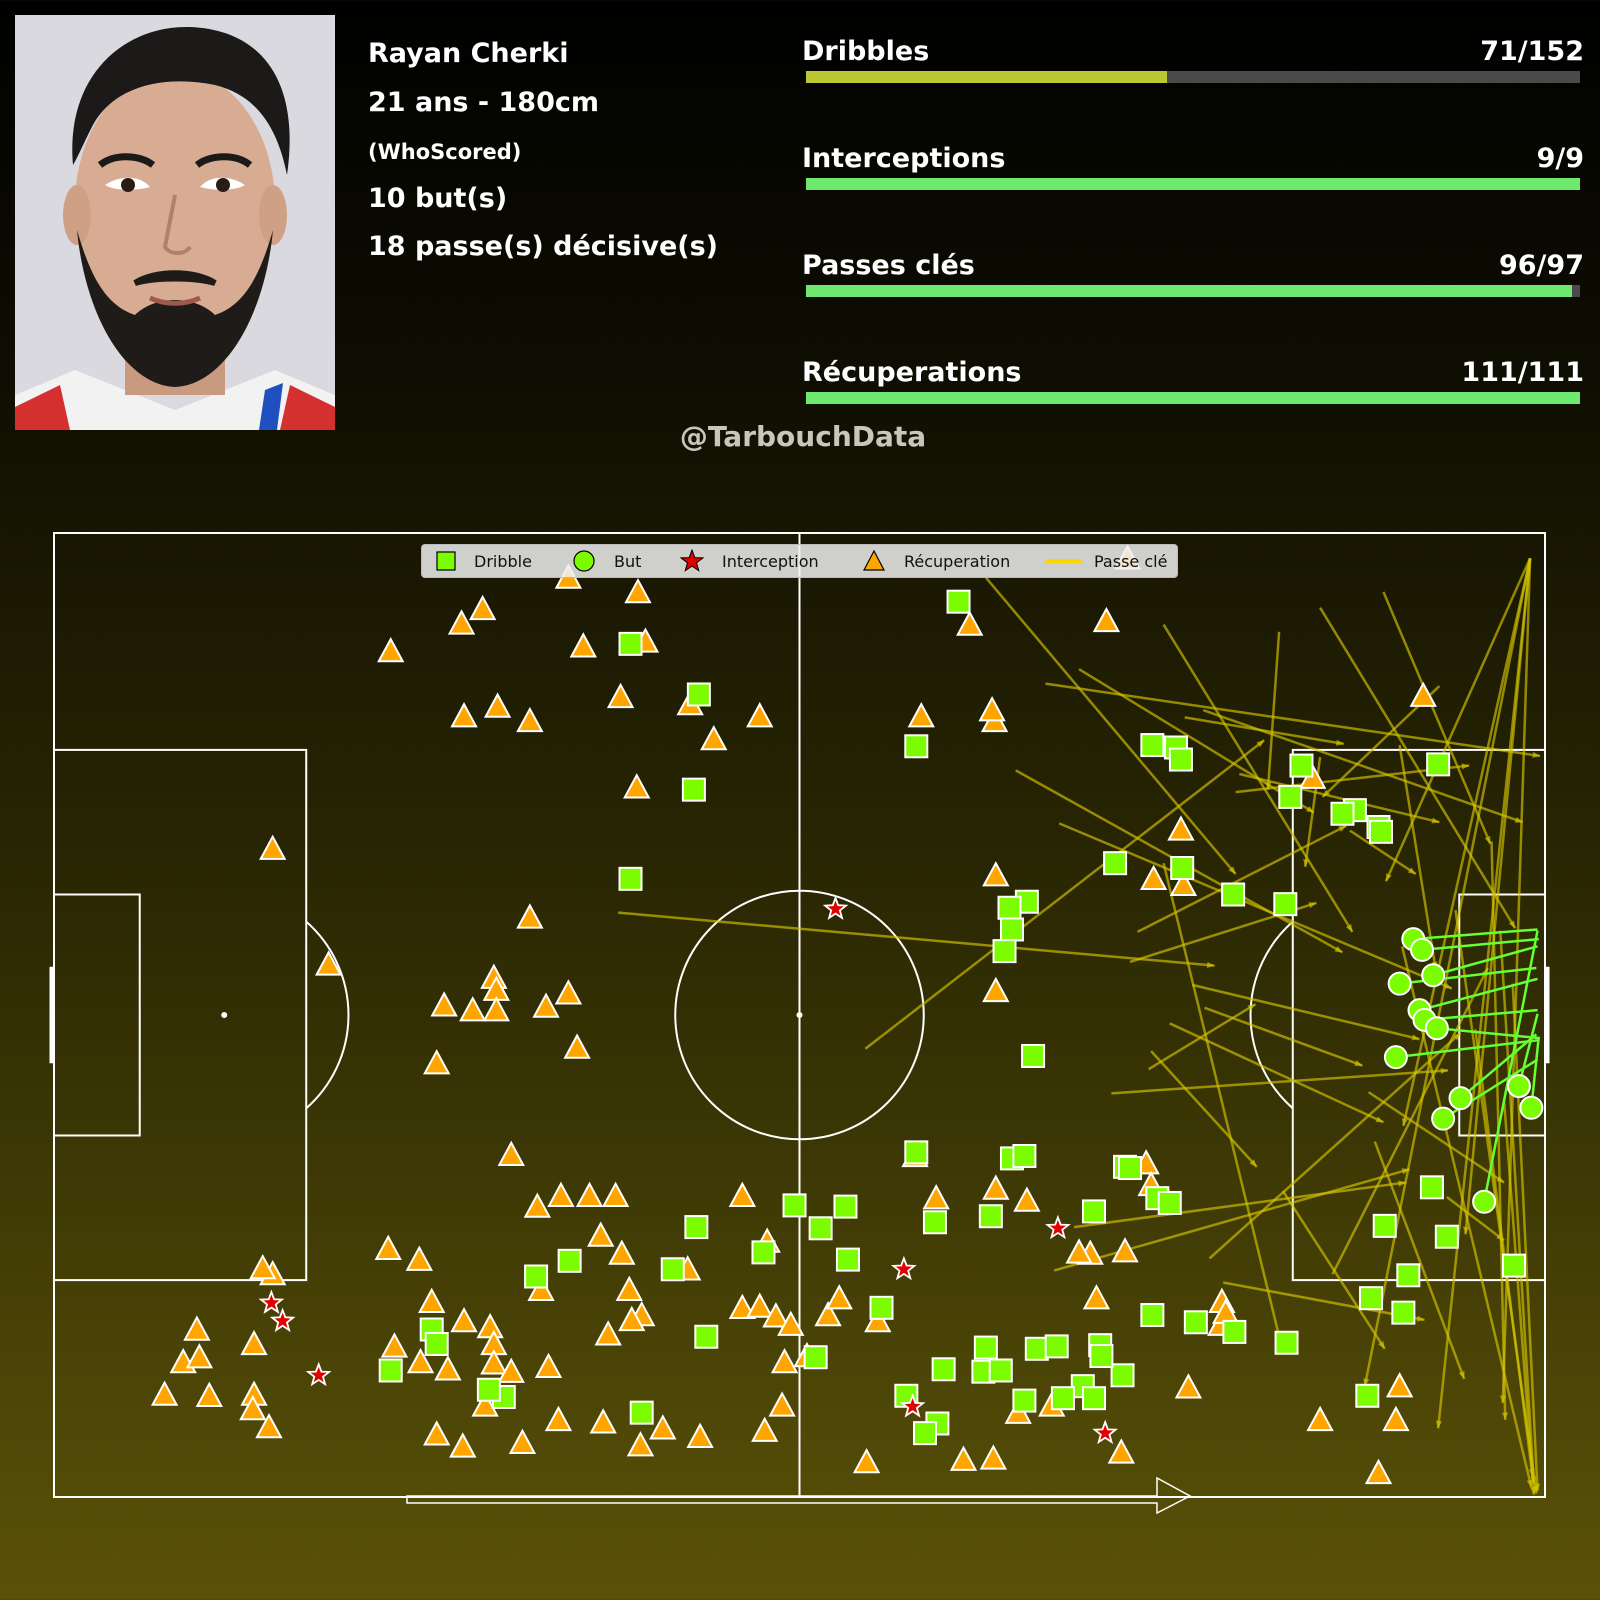 The width and height of the screenshot is (1600, 1600). I want to click on stat-interceptions: Interceptions 9/9, so click(1193, 178).